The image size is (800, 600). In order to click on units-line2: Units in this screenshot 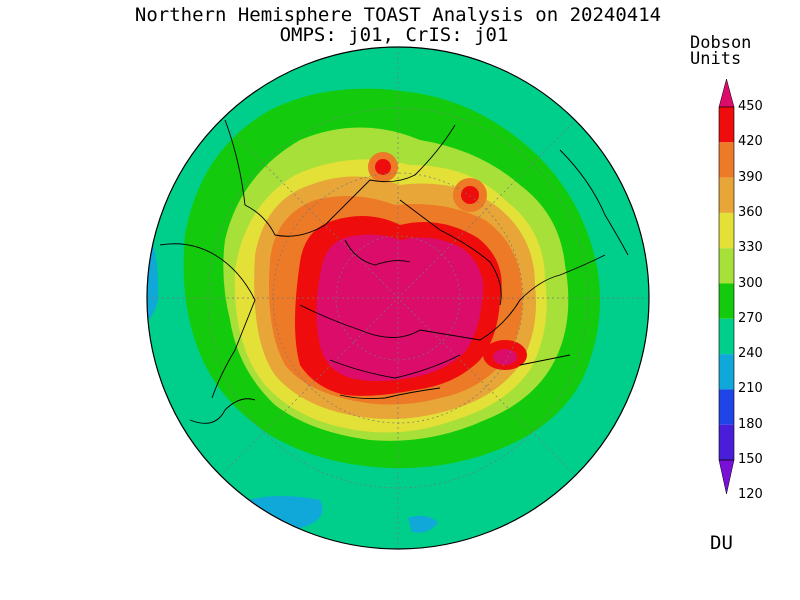, I will do `click(716, 59)`.